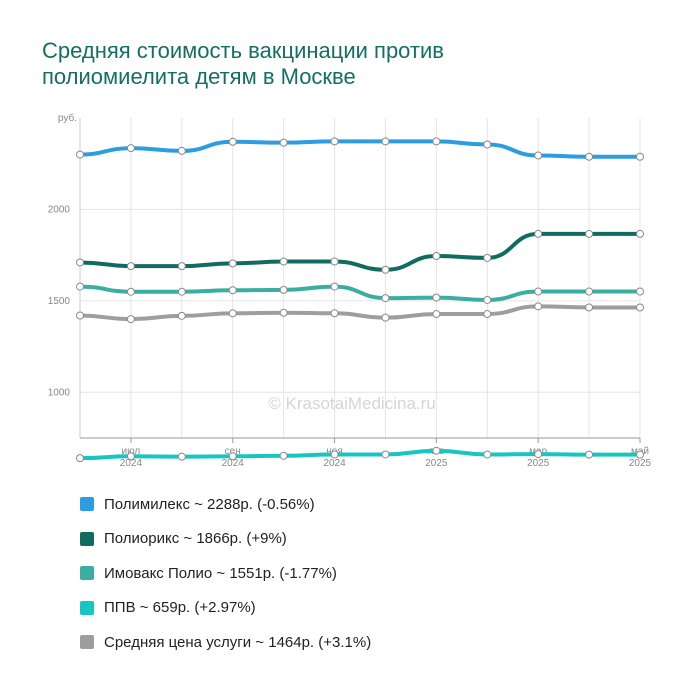 The width and height of the screenshot is (700, 683). I want to click on x-tick-label-month: июл, so click(131, 451).